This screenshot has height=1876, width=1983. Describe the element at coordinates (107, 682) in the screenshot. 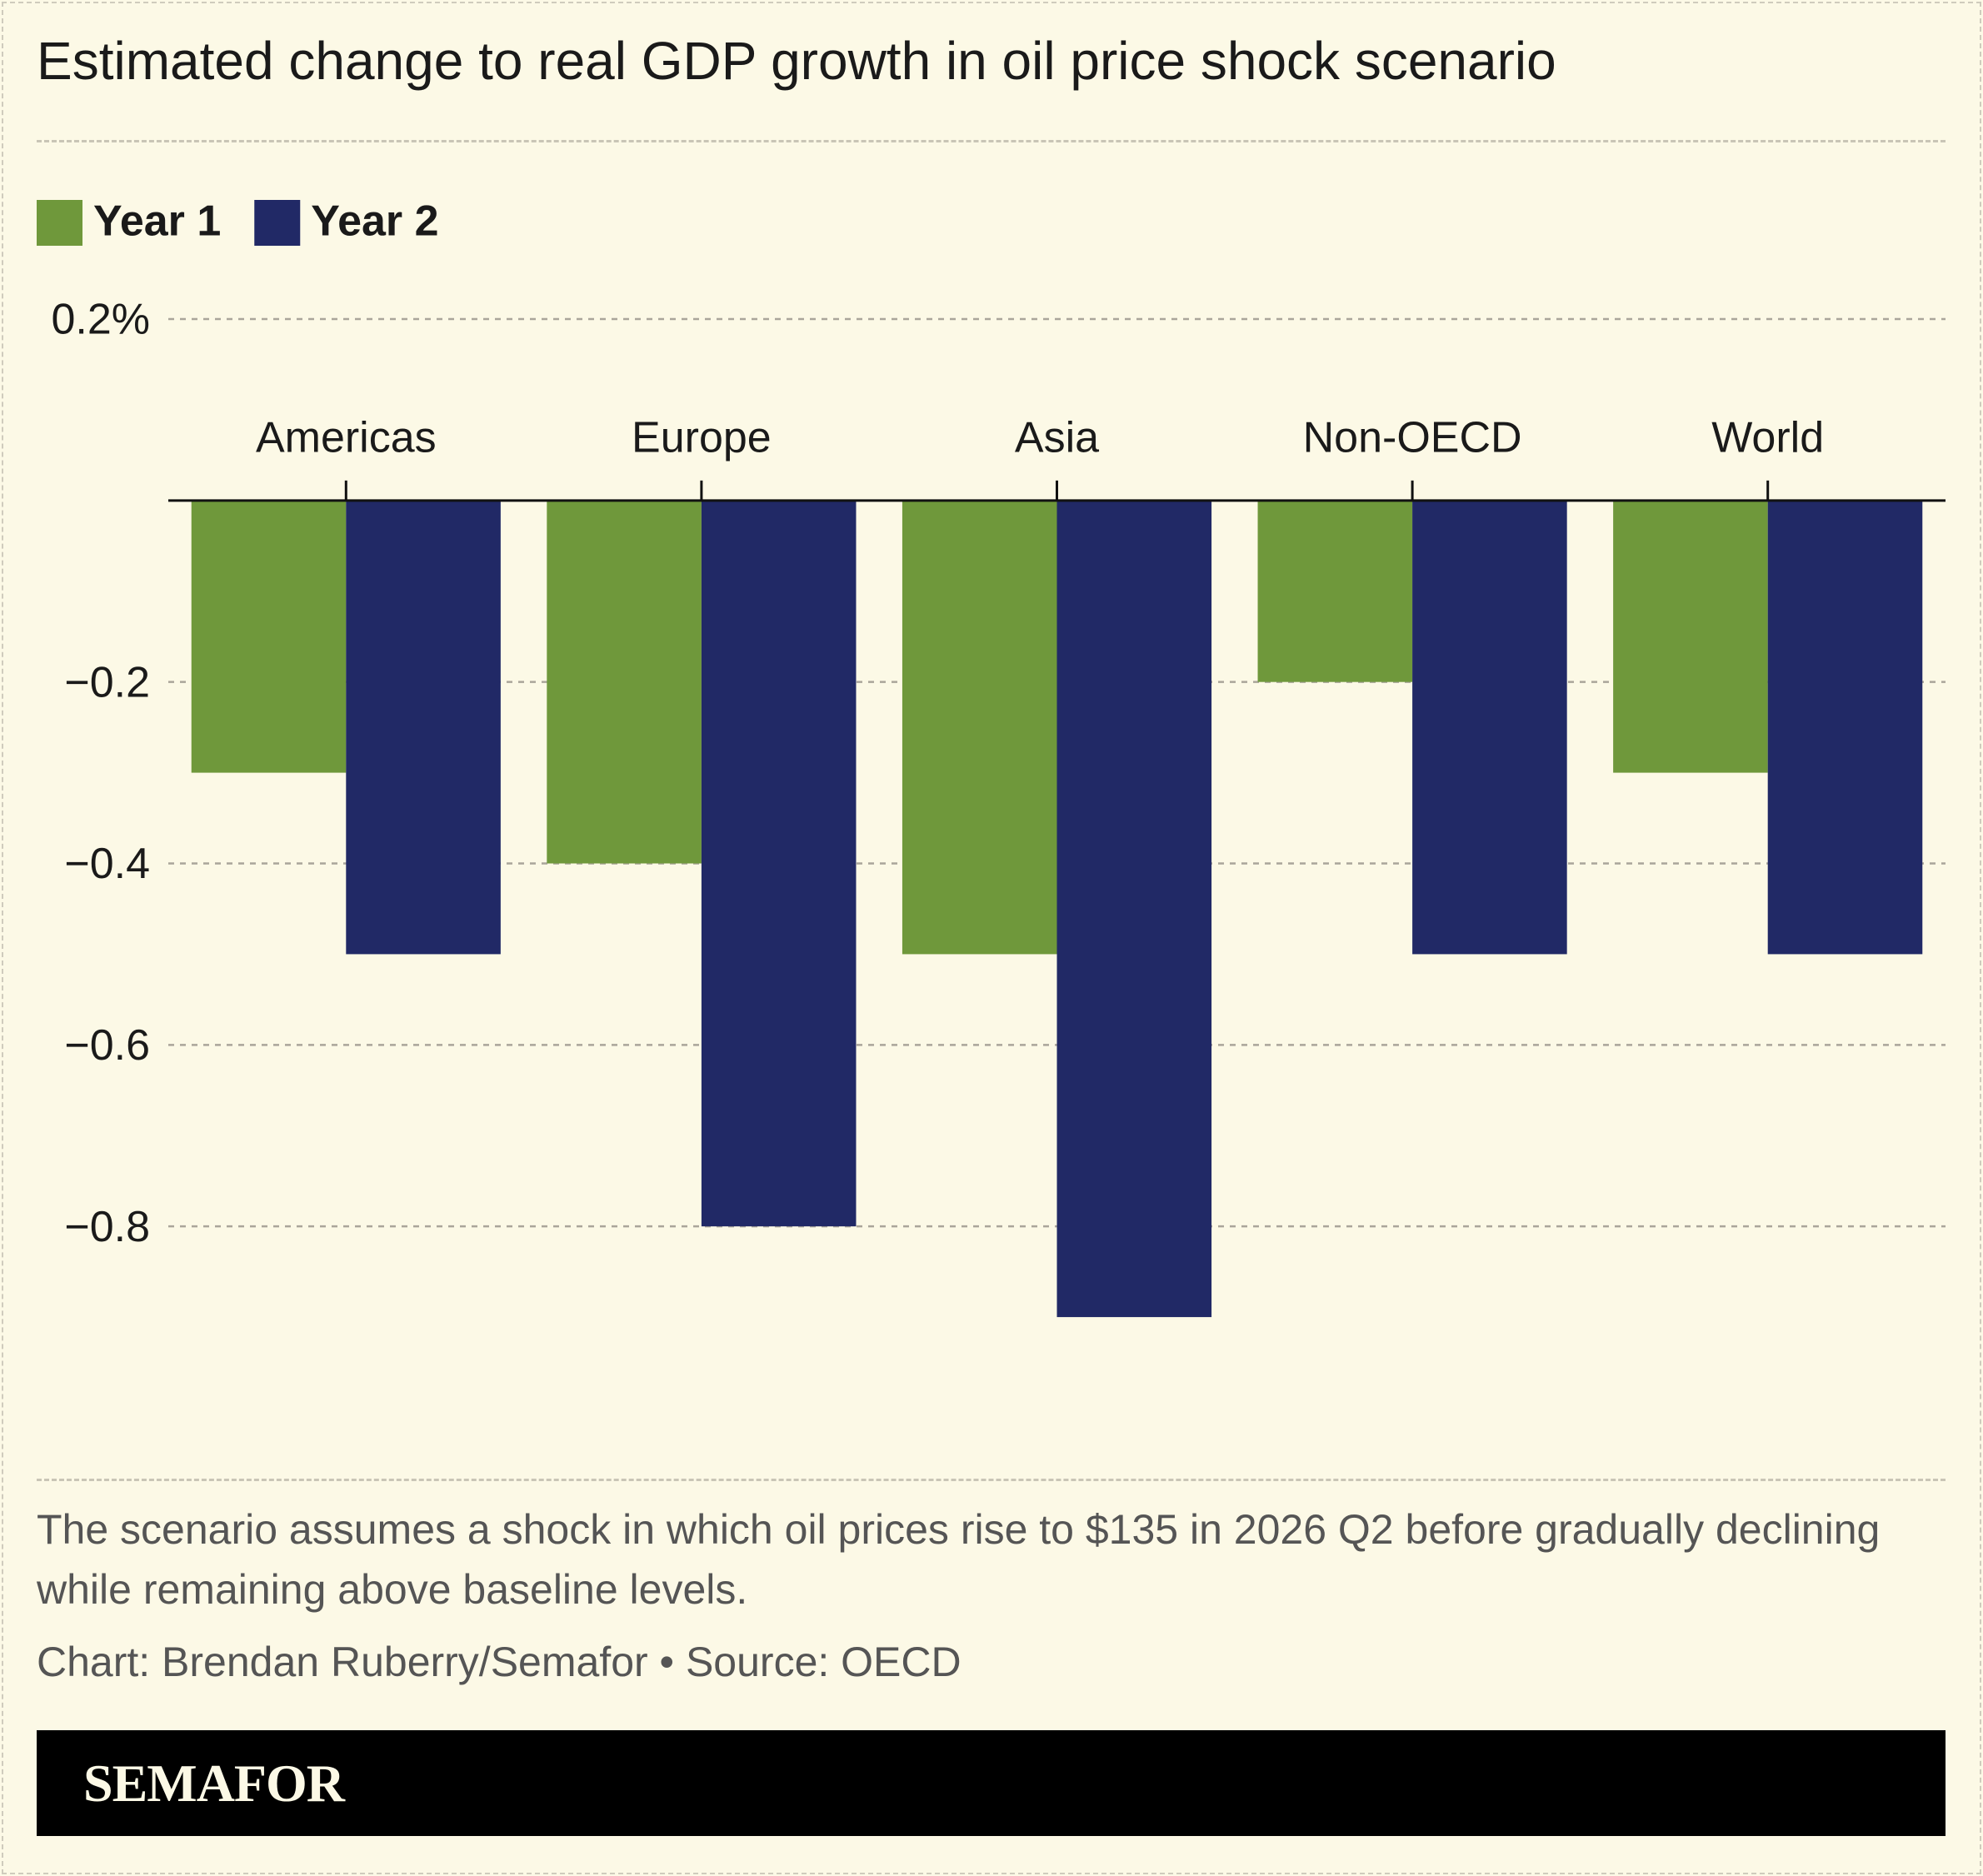

I see `y-tick-label: −0.2` at that location.